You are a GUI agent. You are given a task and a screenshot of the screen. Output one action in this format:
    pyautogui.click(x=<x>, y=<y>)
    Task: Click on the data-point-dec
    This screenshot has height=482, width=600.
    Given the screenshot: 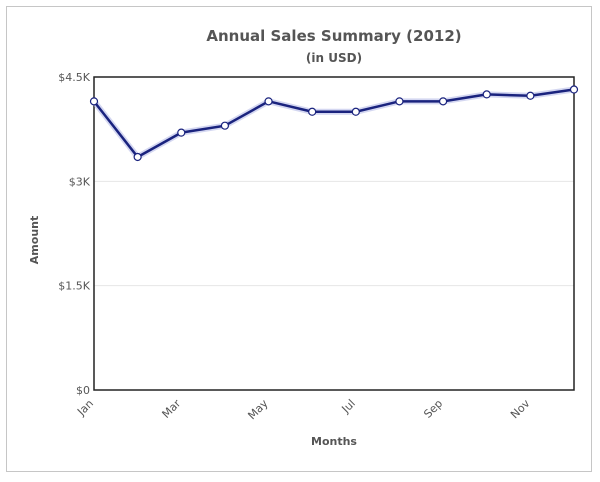 What is the action you would take?
    pyautogui.click(x=574, y=89)
    